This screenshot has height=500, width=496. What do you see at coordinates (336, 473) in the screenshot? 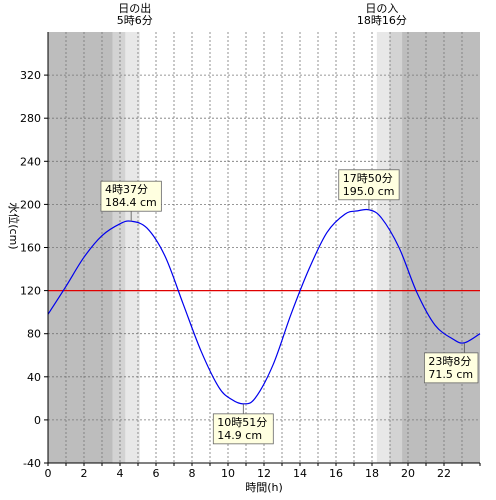
I see `x-tick-label: 16` at bounding box center [336, 473].